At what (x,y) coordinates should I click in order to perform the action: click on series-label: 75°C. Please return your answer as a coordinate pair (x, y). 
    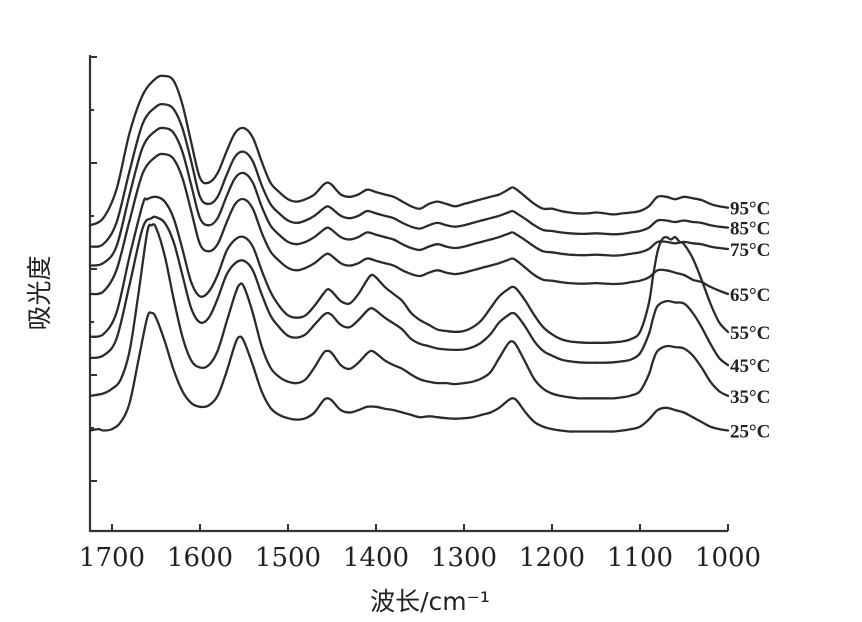
    Looking at the image, I should click on (750, 250).